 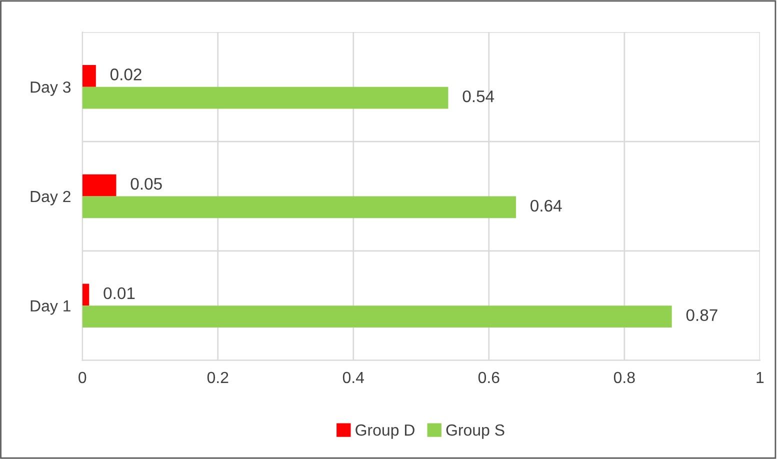 What do you see at coordinates (50, 198) in the screenshot?
I see `y-tick-label: Day 2` at bounding box center [50, 198].